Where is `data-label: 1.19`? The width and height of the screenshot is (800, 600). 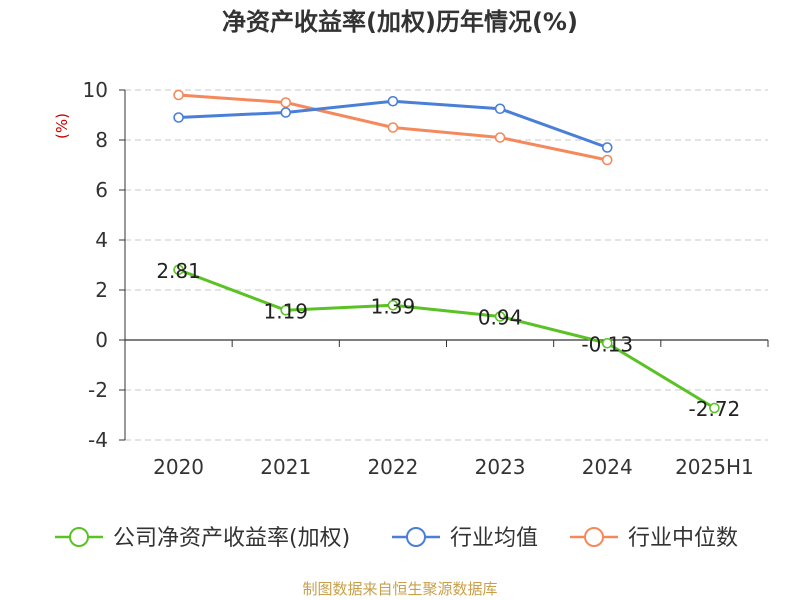 data-label: 1.19 is located at coordinates (285, 311).